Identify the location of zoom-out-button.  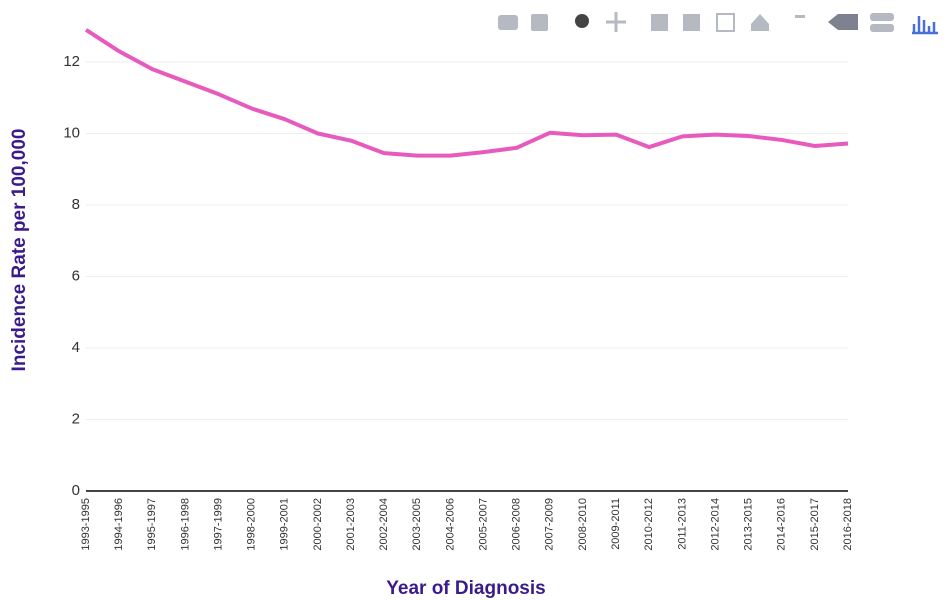
(691, 22).